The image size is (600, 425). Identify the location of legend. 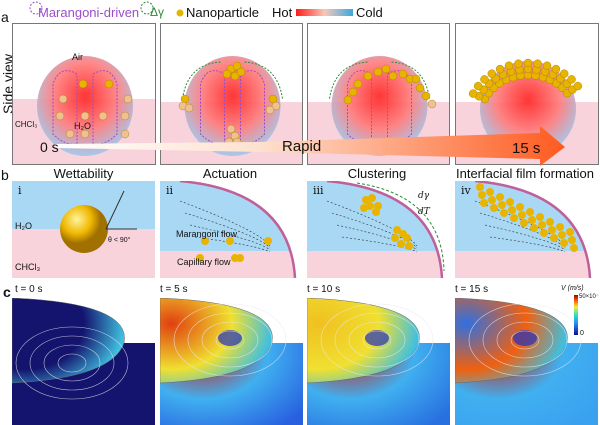
(191, 9).